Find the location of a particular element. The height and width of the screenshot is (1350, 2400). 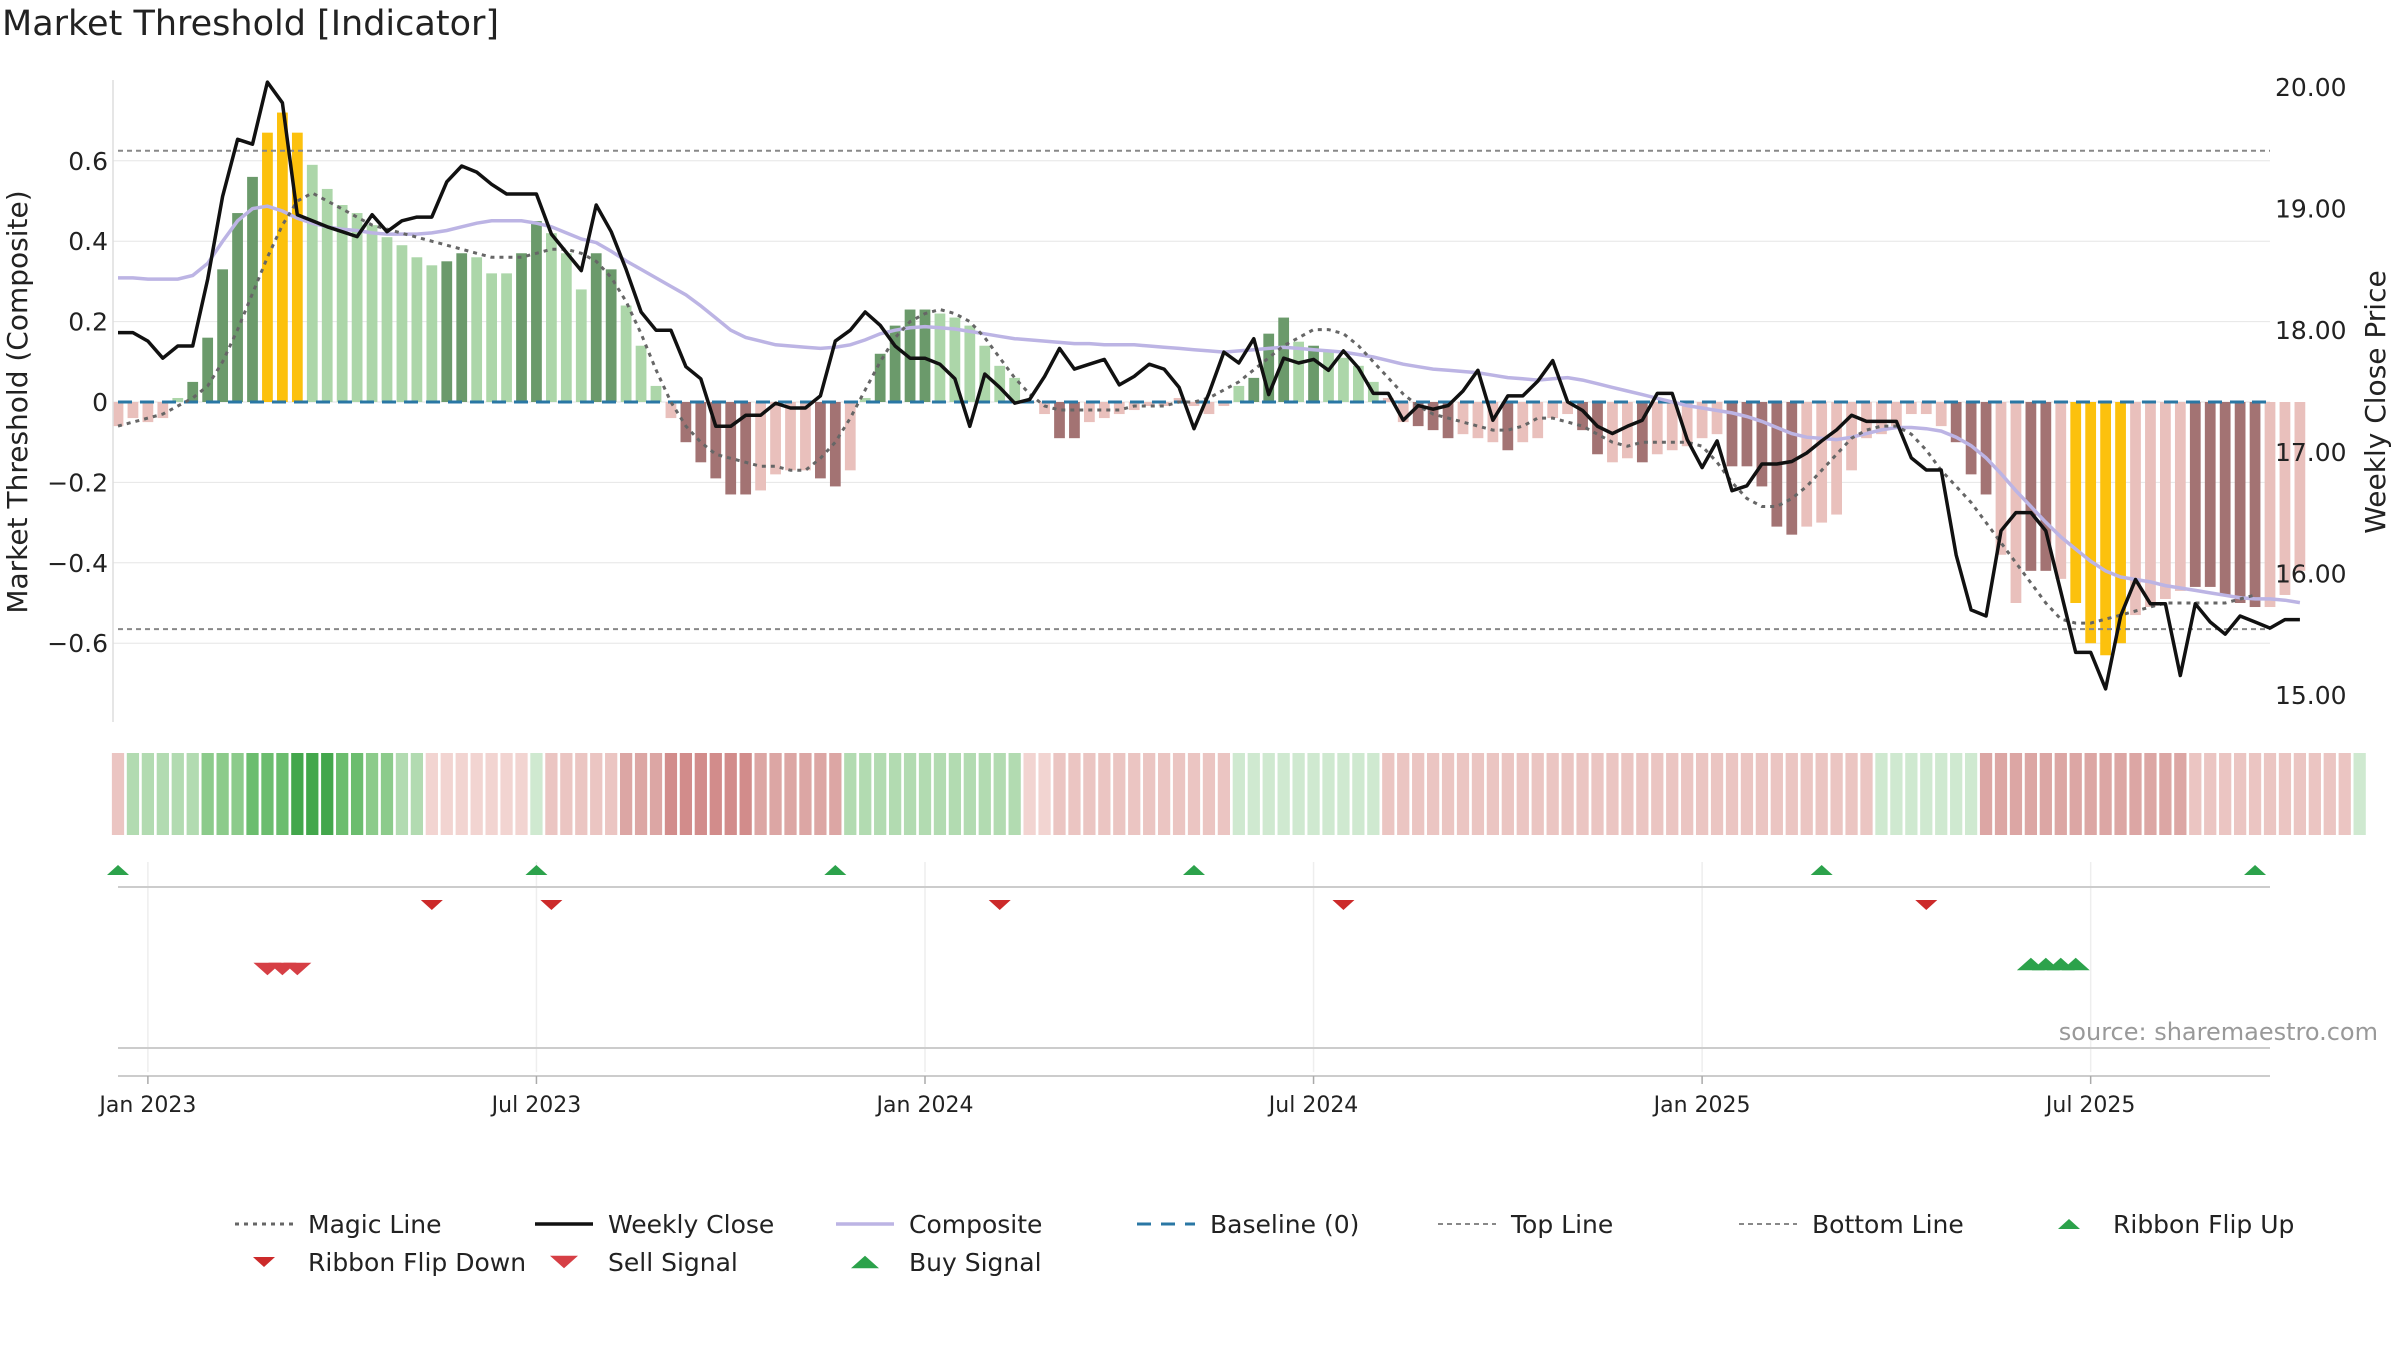

legend-item: Top Line is located at coordinates (1525, 1224).